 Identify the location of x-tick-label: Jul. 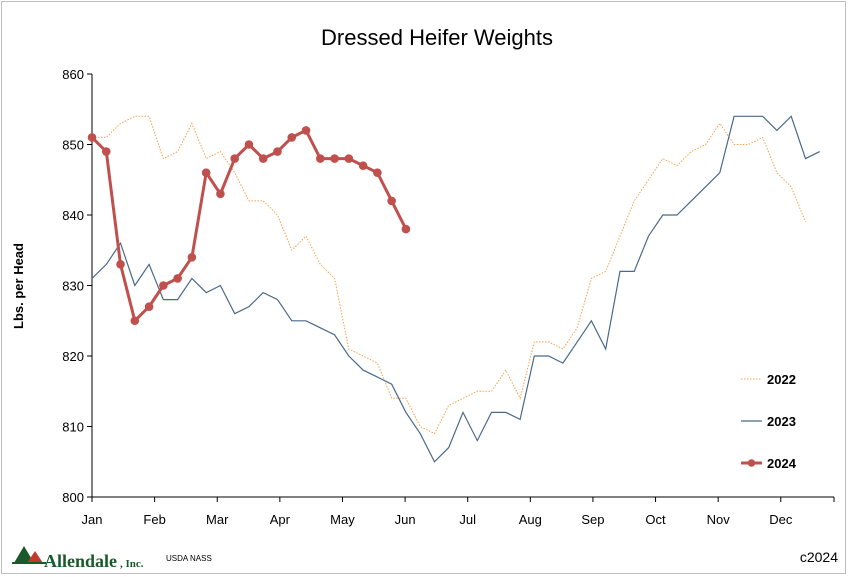
(467, 519).